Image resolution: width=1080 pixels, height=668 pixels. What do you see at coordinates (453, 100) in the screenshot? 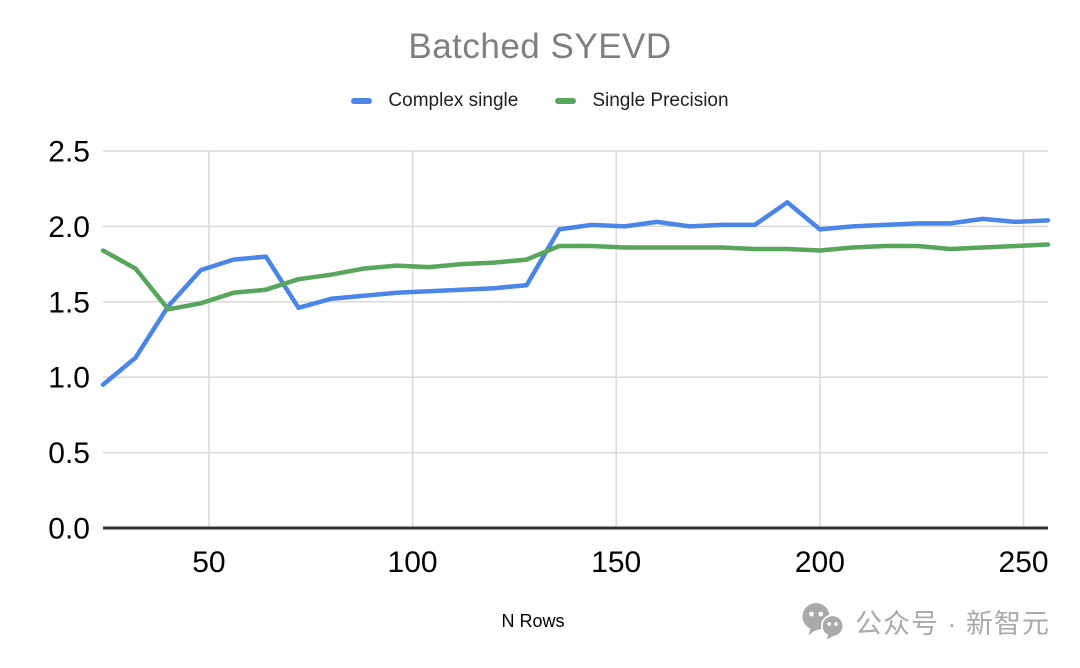
I see `legend-label: Complex single` at bounding box center [453, 100].